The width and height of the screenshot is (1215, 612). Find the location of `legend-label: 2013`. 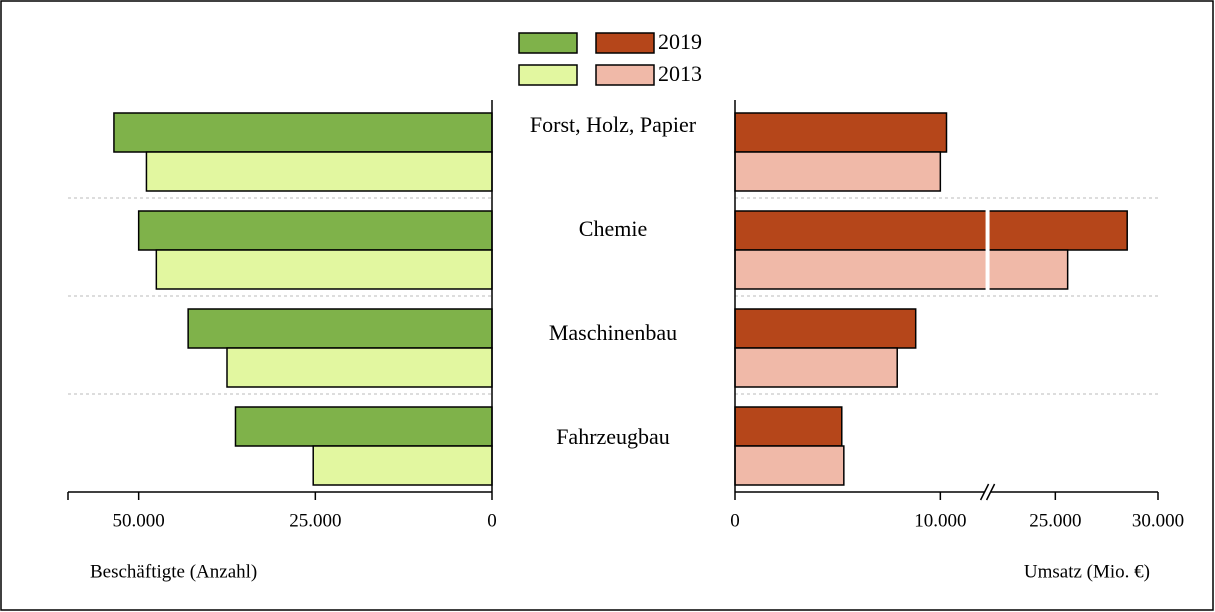

legend-label: 2013 is located at coordinates (680, 73).